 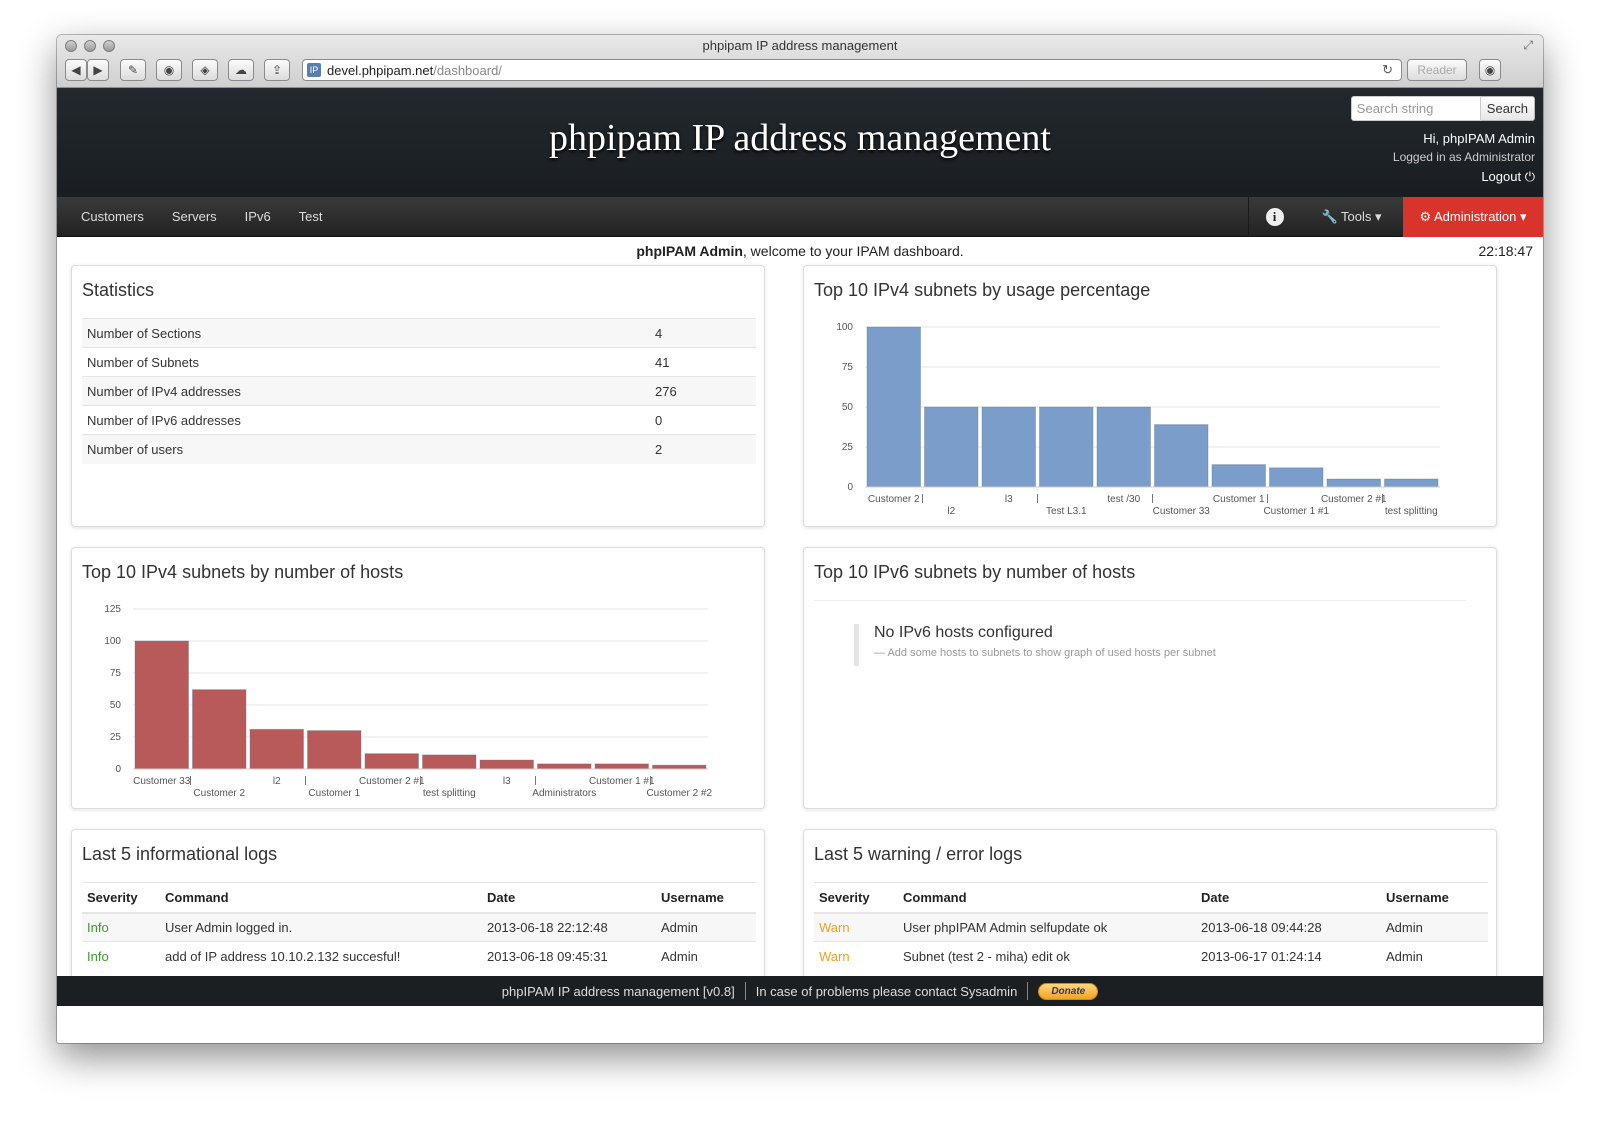 What do you see at coordinates (852, 70) in the screenshot?
I see `address-bar: IP devel.phpipam.net/dashboard/ ↻` at bounding box center [852, 70].